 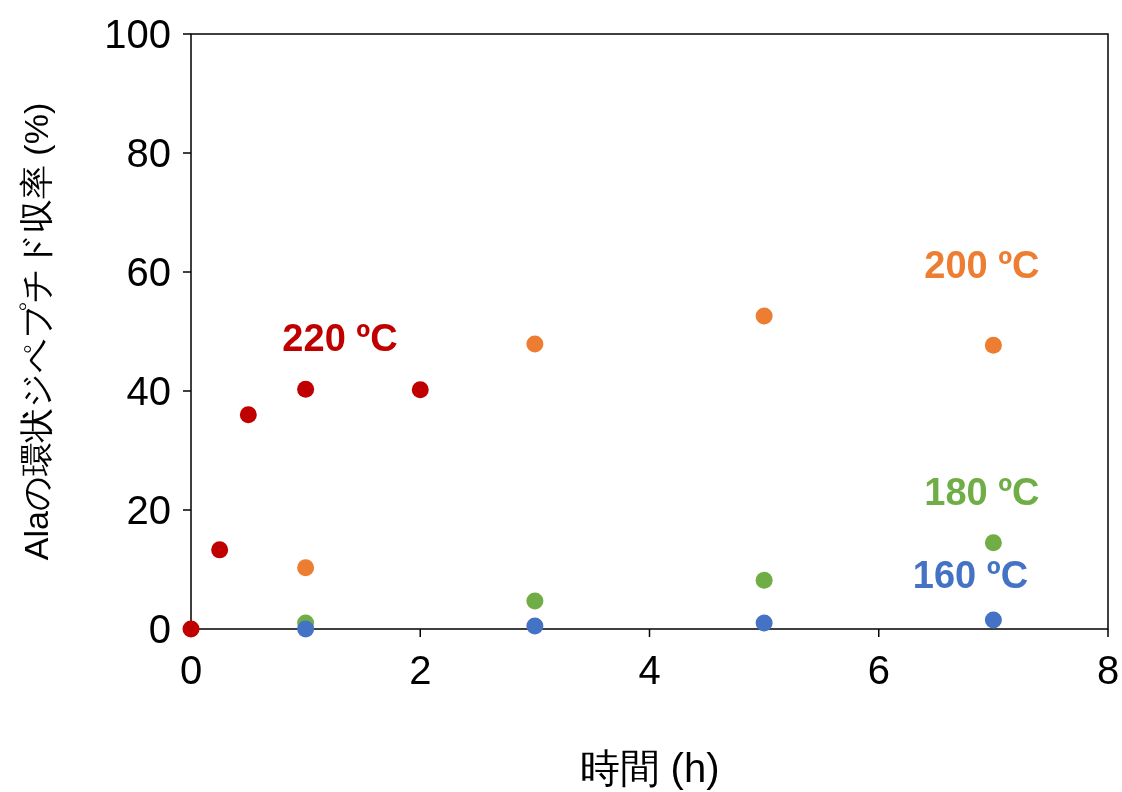 What do you see at coordinates (970, 575) in the screenshot?
I see `series-label: 160 ºC` at bounding box center [970, 575].